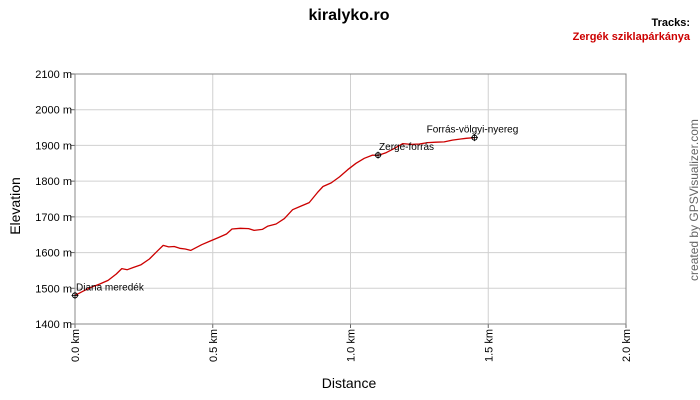 This screenshot has width=700, height=400. Describe the element at coordinates (53, 146) in the screenshot. I see `y-tick-label: 1900 m` at that location.